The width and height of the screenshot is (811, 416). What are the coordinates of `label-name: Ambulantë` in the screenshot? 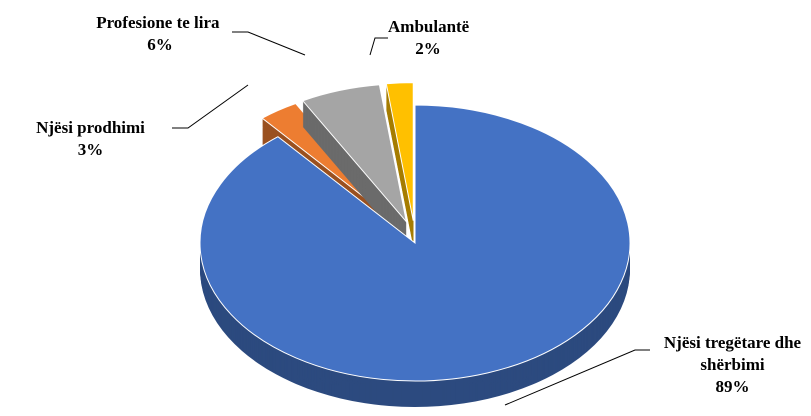 It's located at (429, 26).